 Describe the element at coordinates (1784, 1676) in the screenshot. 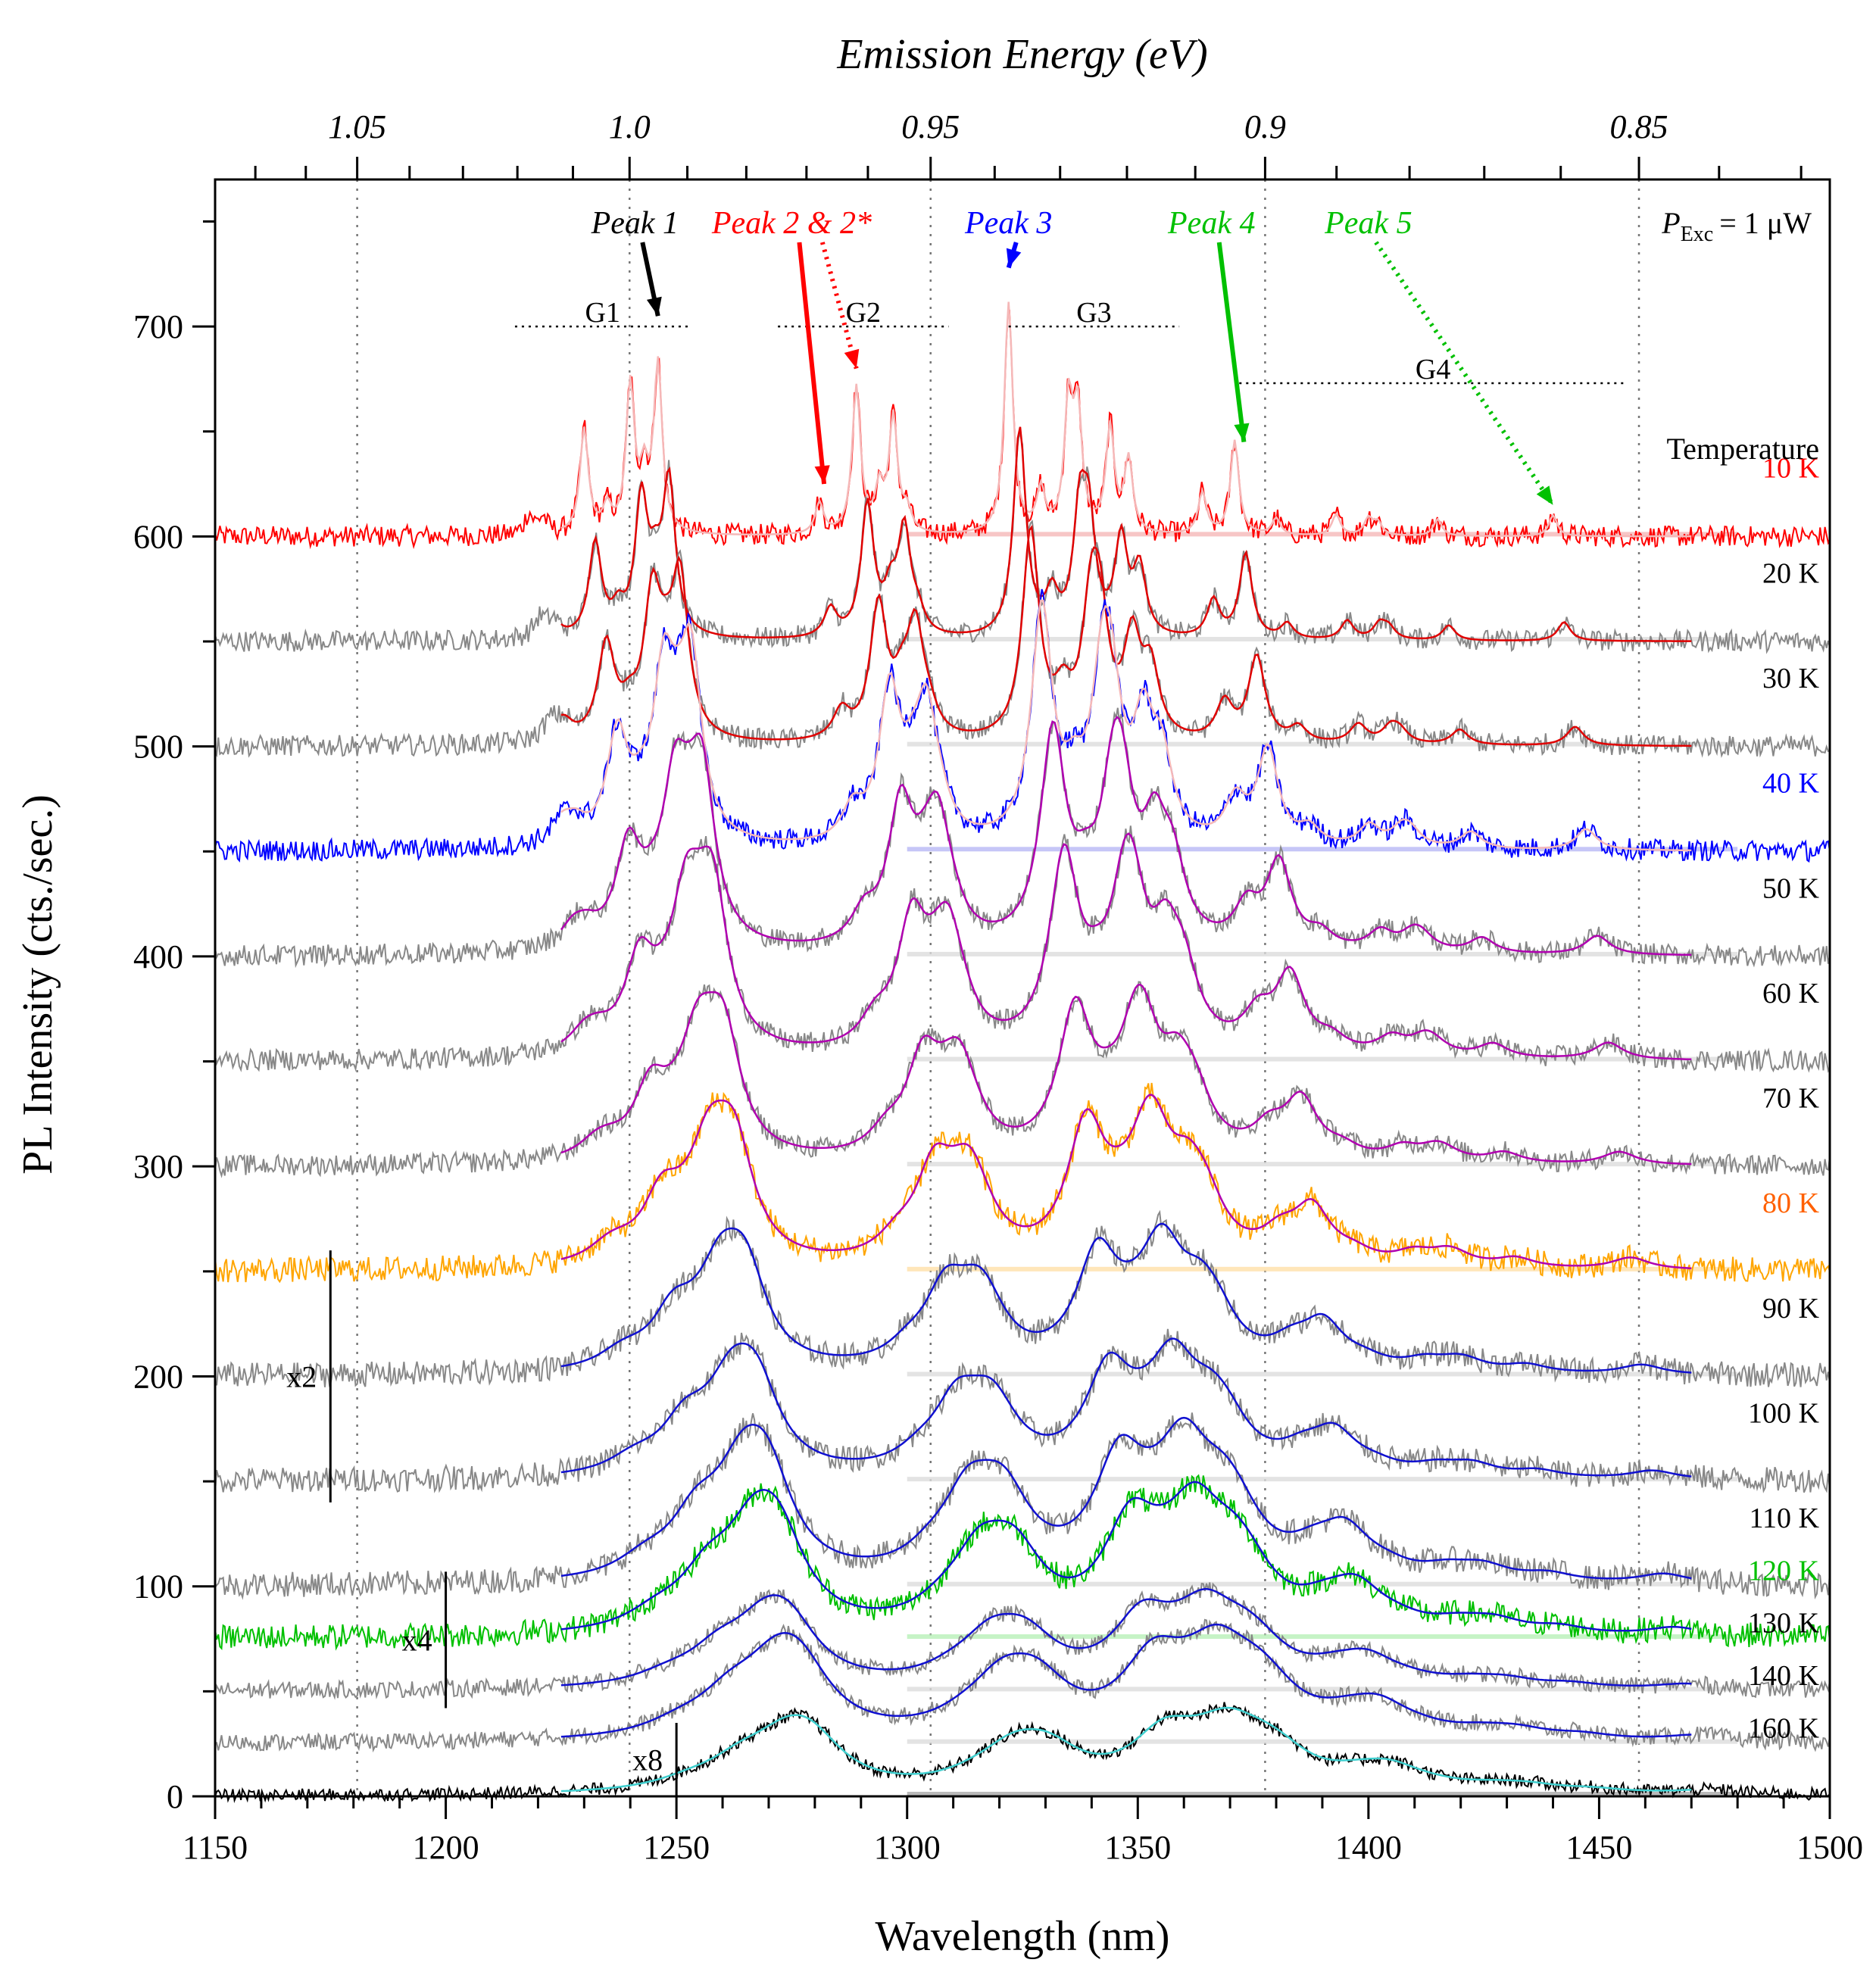

I see `temperature-label: 140 K` at that location.